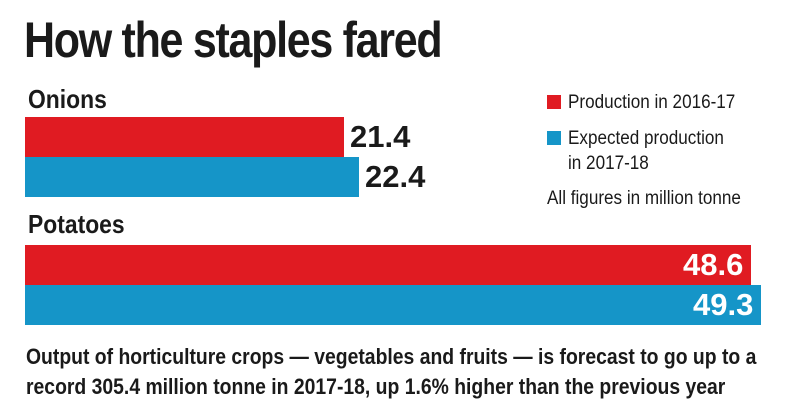  I want to click on value-label-potatoes-2016-17: 48.6, so click(713, 264).